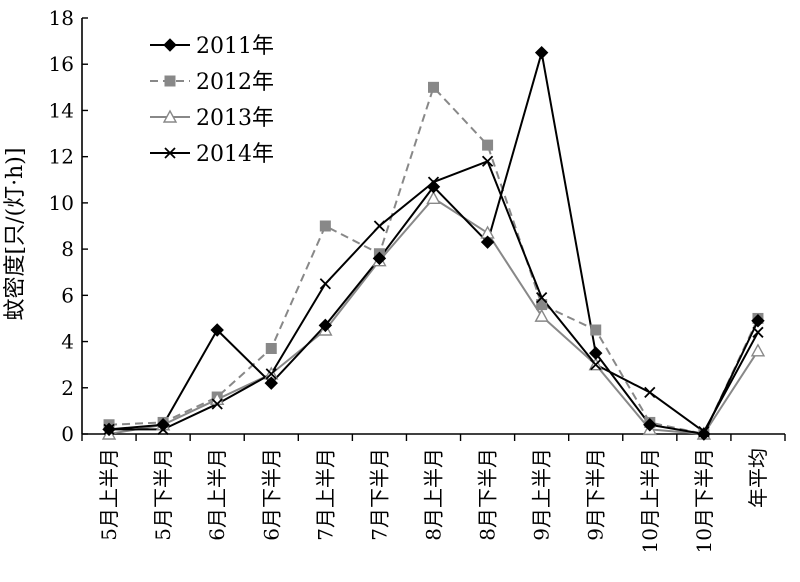 The image size is (800, 582). What do you see at coordinates (379, 494) in the screenshot?
I see `x-tick-label: 7月下半月` at bounding box center [379, 494].